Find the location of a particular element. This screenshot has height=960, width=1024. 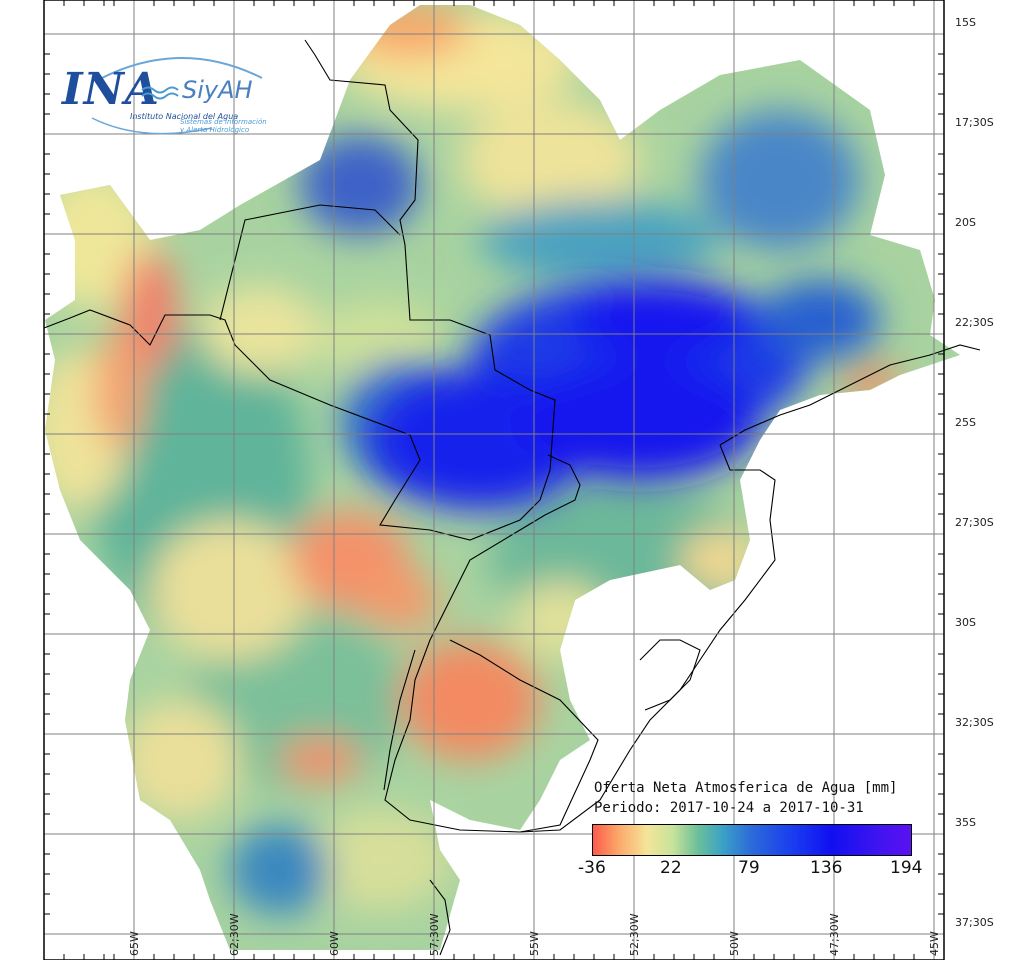

logo-arc-icon is located at coordinates (177, 96).